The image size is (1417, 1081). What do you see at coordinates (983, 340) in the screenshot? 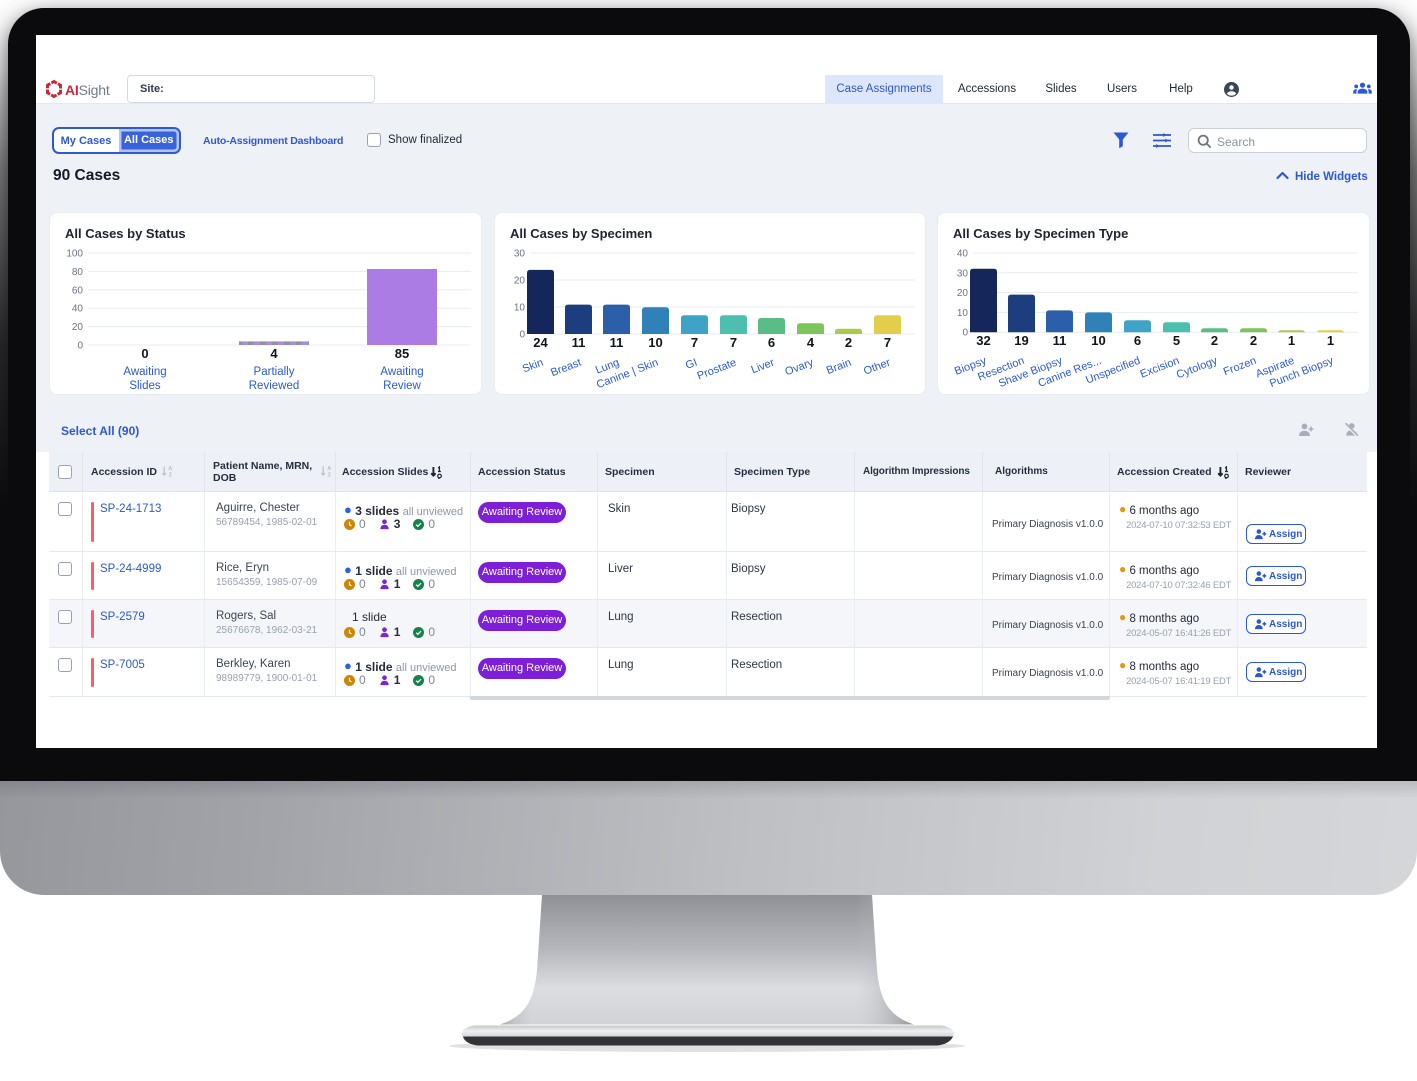
I see `svg-text: 32` at bounding box center [983, 340].